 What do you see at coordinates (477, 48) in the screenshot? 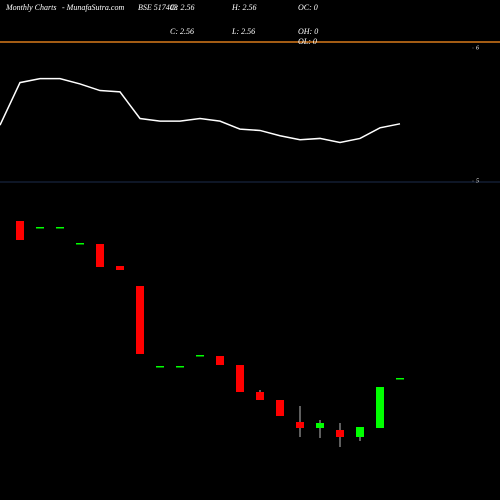
I see `y-tick-label: 6` at bounding box center [477, 48].